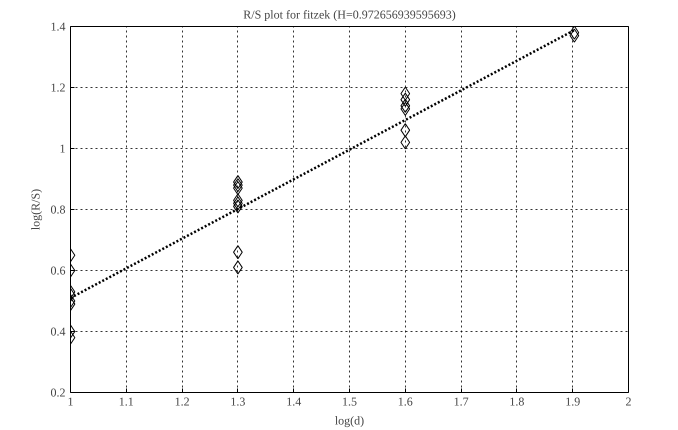 The image size is (678, 430). I want to click on y-tick-label: 1.4, so click(58, 27).